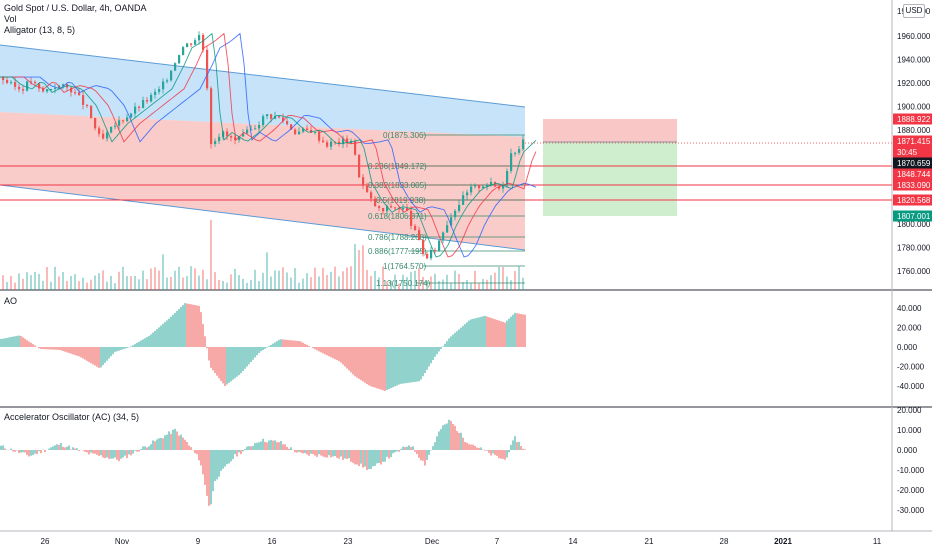 Image resolution: width=932 pixels, height=550 pixels. What do you see at coordinates (914, 60) in the screenshot?
I see `price-tick-label: 1940.000` at bounding box center [914, 60].